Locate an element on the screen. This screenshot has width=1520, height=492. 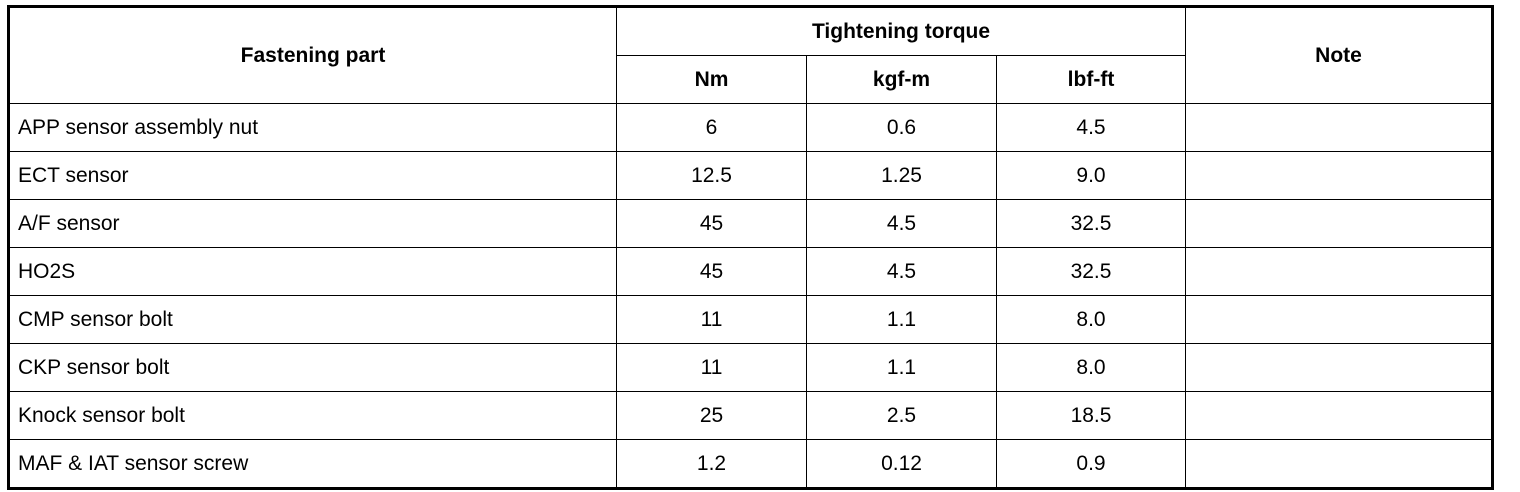
part-cell: Knock sensor bolt is located at coordinates (312, 415).